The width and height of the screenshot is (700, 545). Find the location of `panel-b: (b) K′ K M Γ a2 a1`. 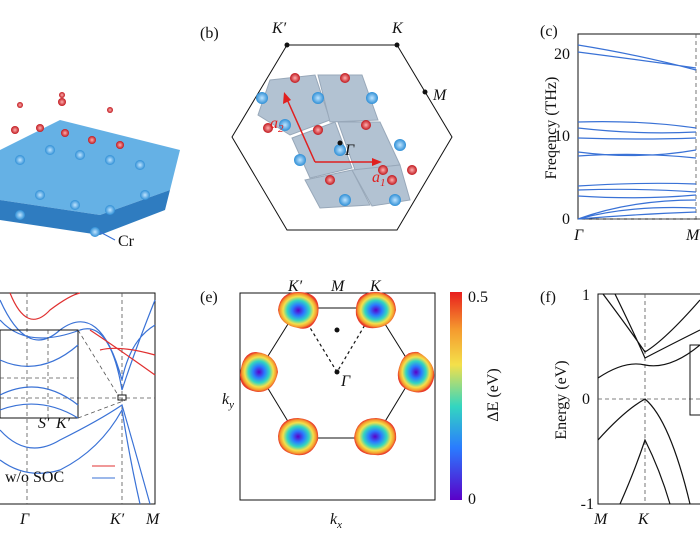

panel-b: (b) K′ K M Γ a2 a1 is located at coordinates (326, 125).